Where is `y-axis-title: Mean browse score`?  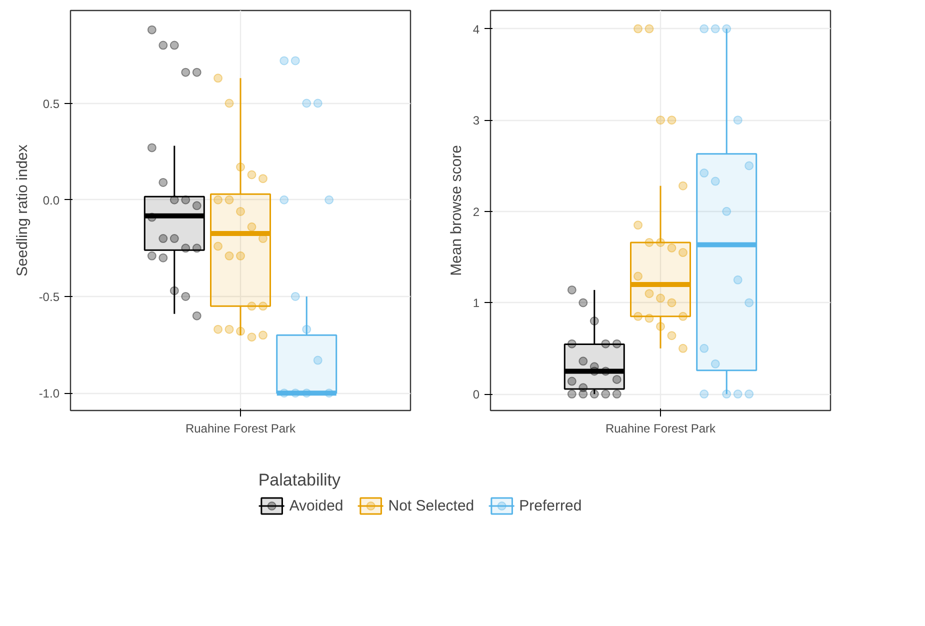 y-axis-title: Mean browse score is located at coordinates (456, 210).